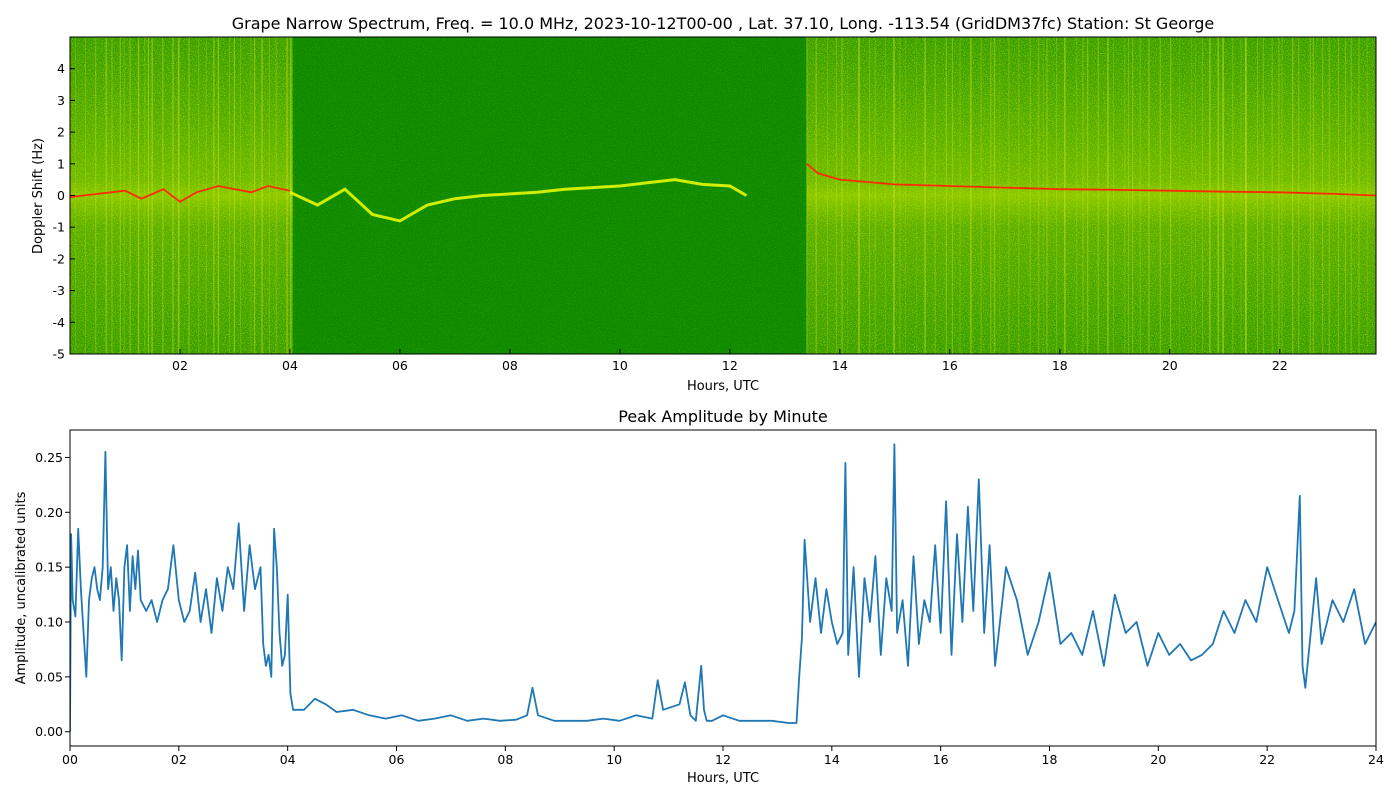  Describe the element at coordinates (723, 416) in the screenshot. I see `amplitude-title: Peak Amplitude by Minute` at that location.